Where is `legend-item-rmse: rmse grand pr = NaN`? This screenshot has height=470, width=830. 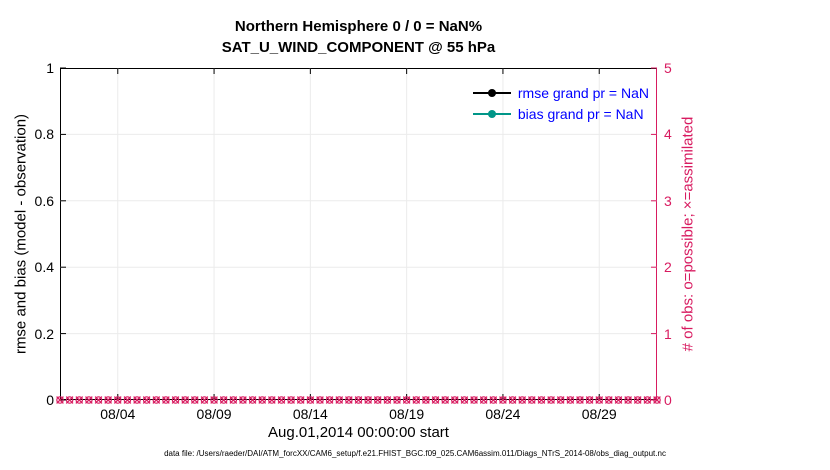
legend-item-rmse: rmse grand pr = NaN is located at coordinates (560, 92).